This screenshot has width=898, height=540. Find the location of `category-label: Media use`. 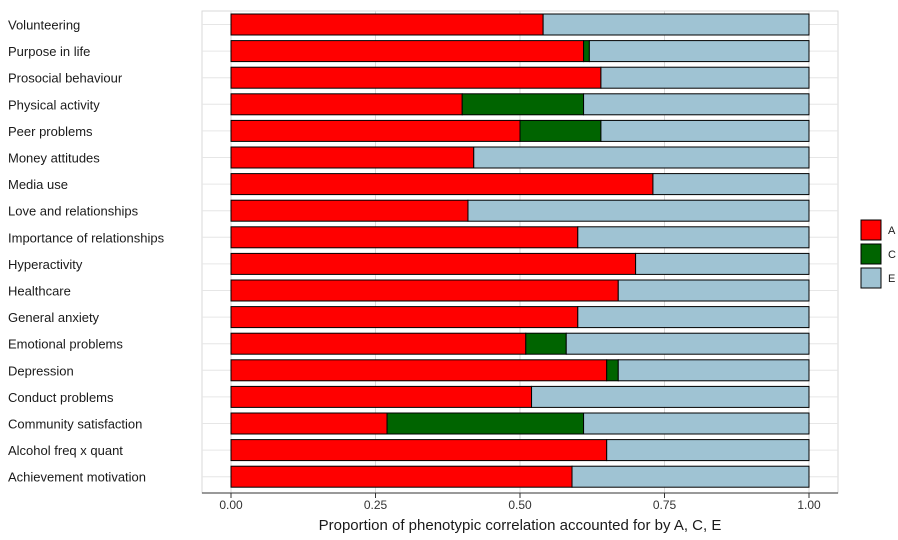

category-label: Media use is located at coordinates (38, 184).